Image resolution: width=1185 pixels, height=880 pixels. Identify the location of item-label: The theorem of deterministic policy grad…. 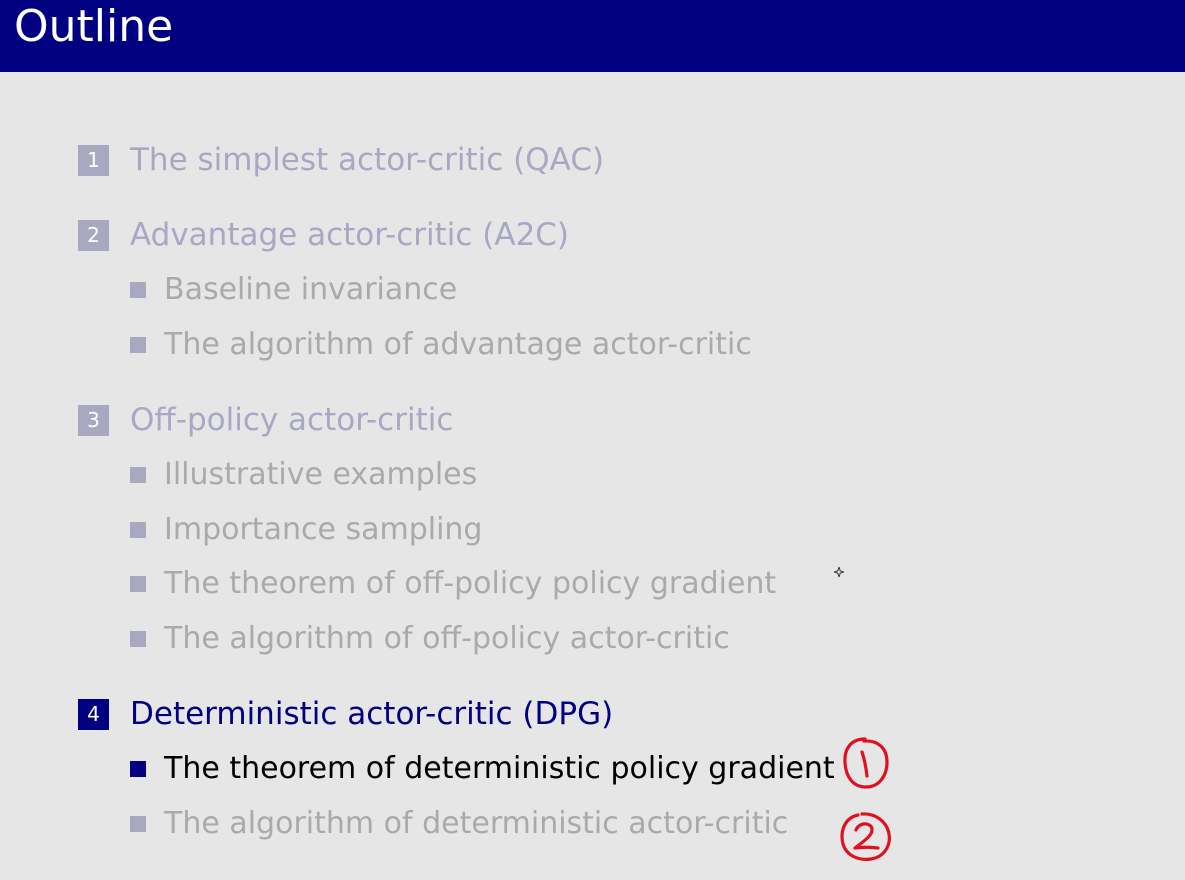
(499, 768).